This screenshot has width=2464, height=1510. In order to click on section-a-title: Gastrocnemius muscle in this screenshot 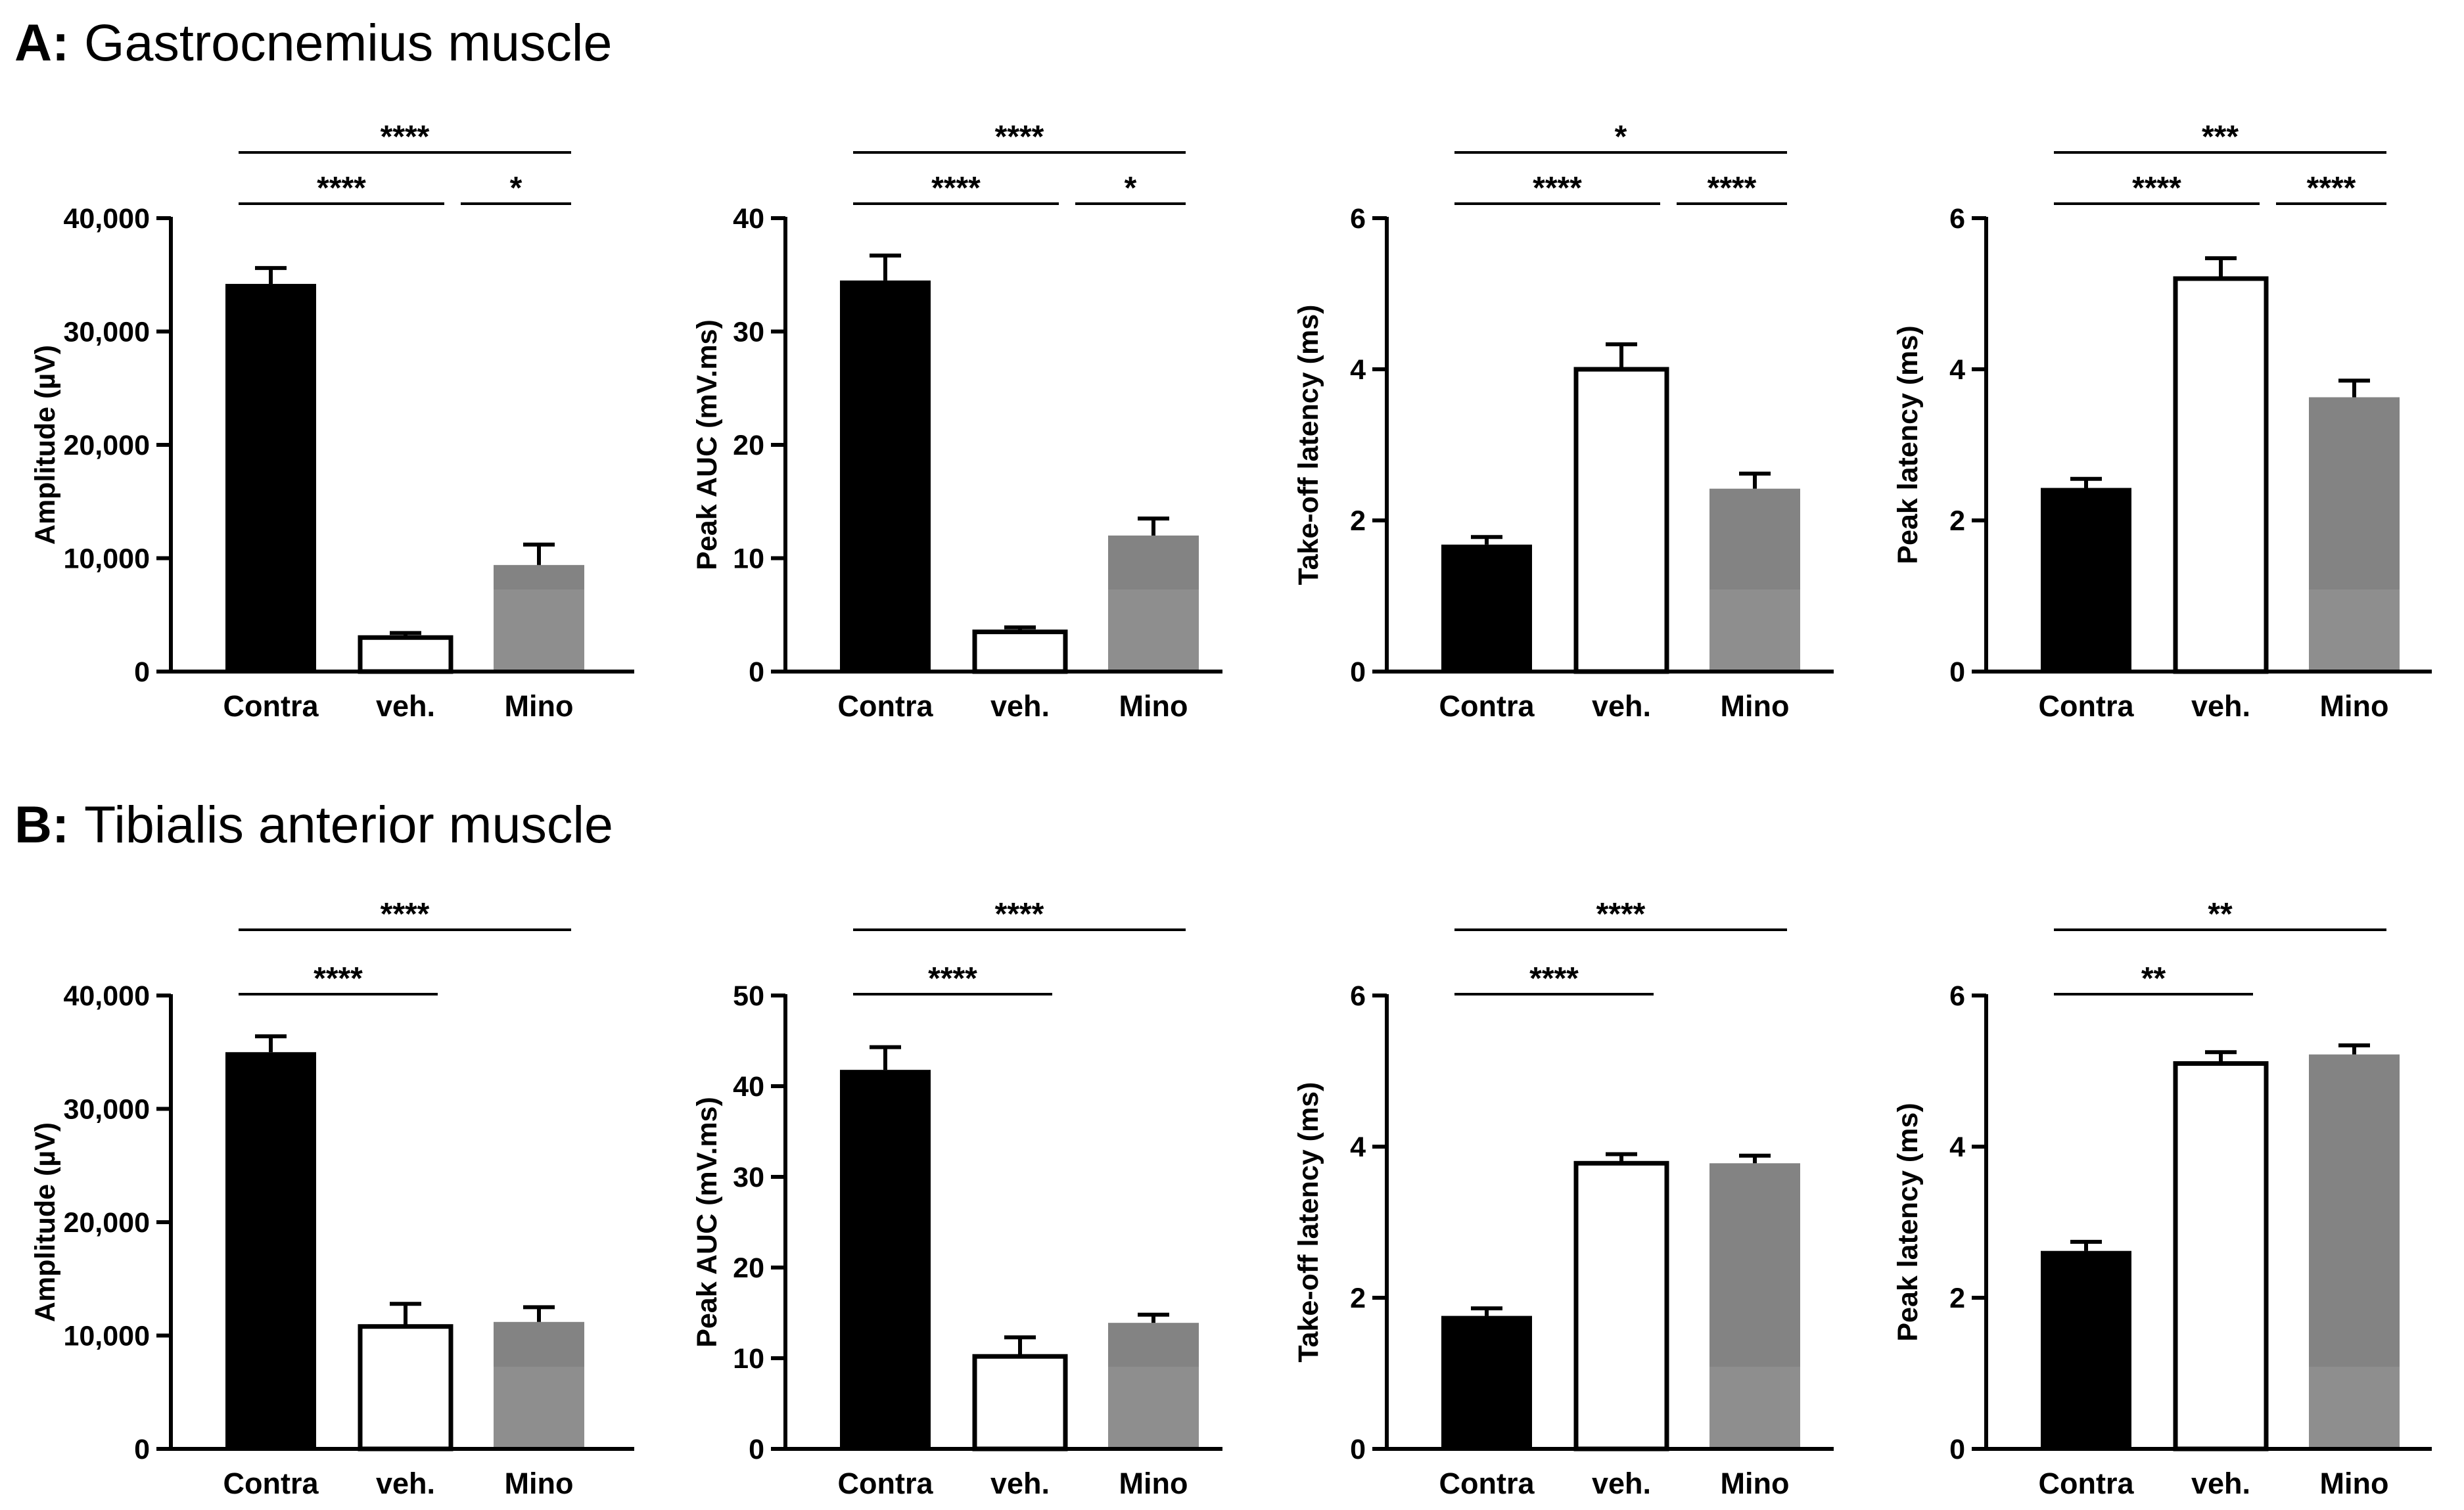, I will do `click(348, 42)`.